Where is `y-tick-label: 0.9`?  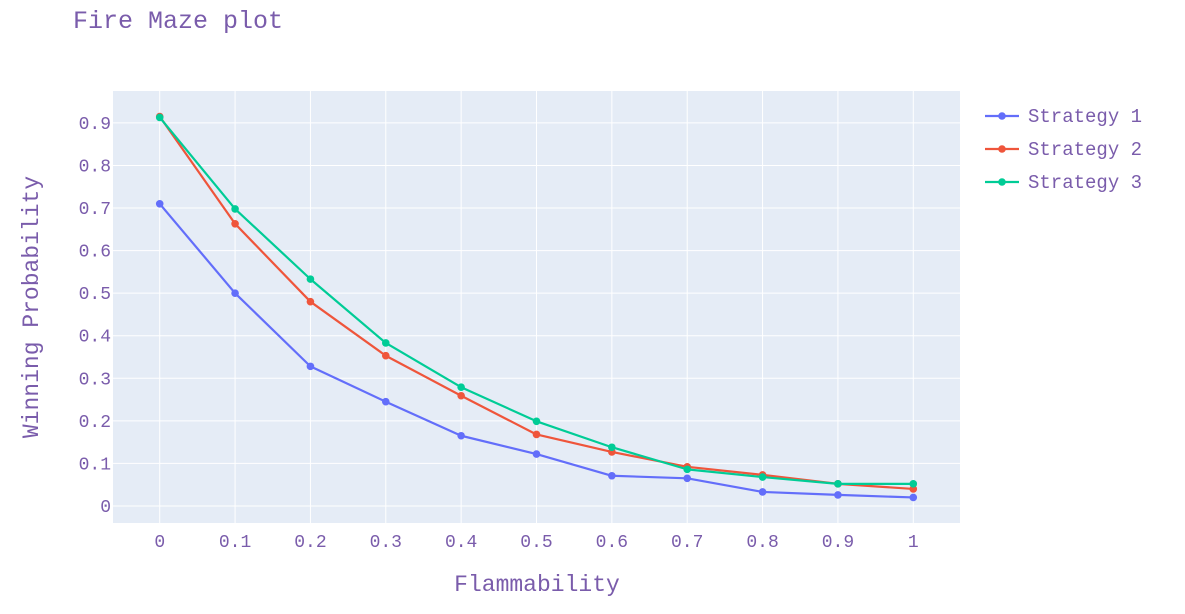 y-tick-label: 0.9 is located at coordinates (95, 125).